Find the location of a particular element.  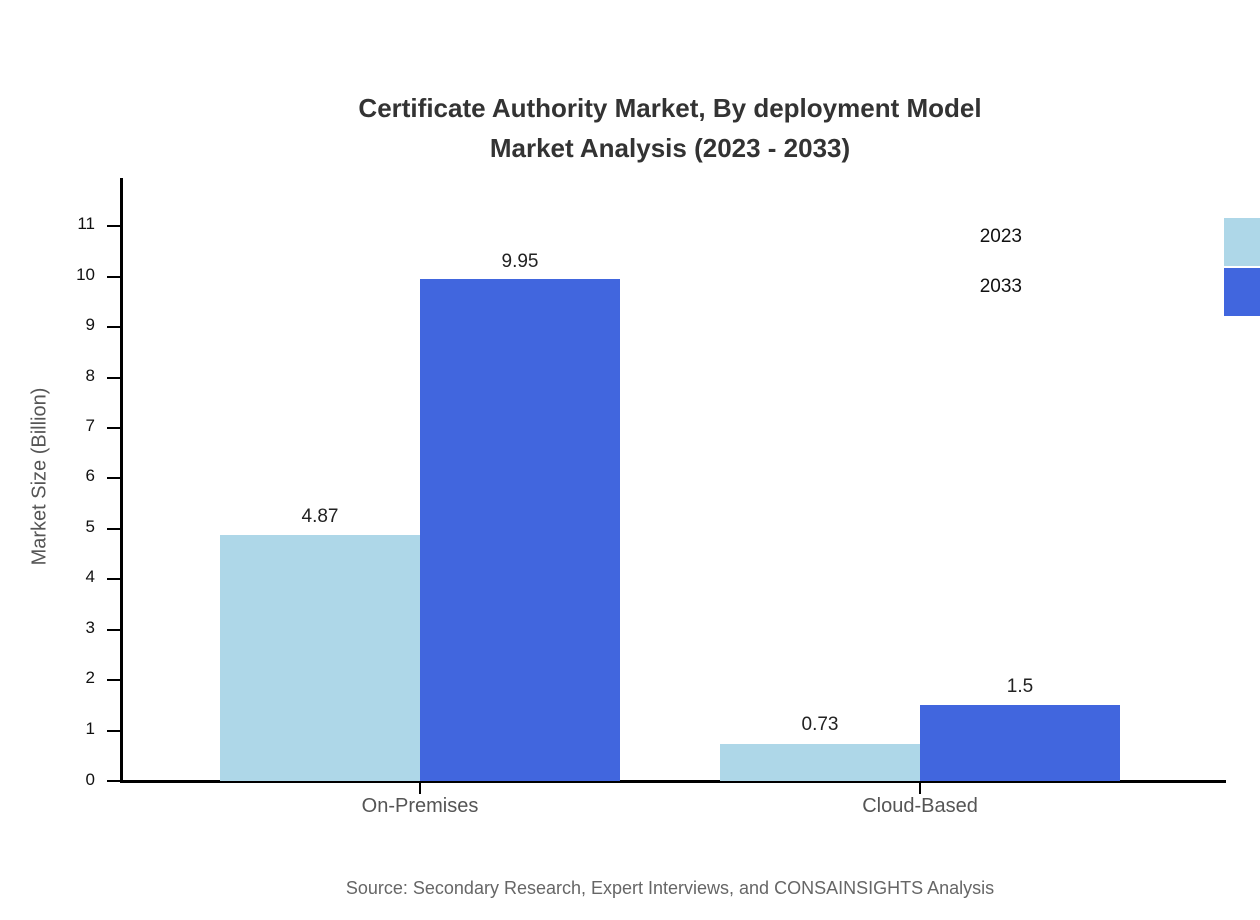

y-tick-label: 4 is located at coordinates (90, 576).